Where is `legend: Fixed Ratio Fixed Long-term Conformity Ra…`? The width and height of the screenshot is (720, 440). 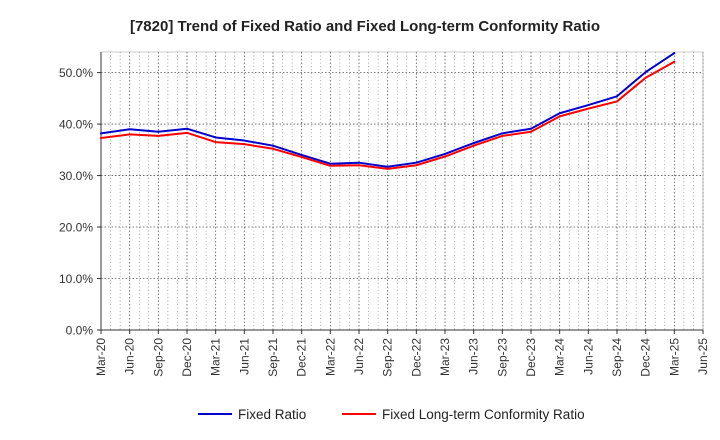
legend: Fixed Ratio Fixed Long-term Conformity Ra… is located at coordinates (391, 414).